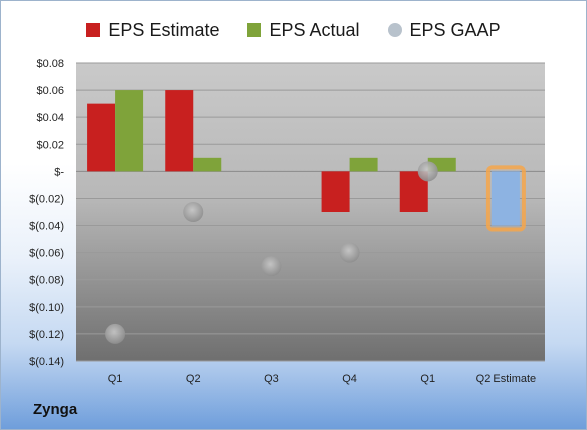  Describe the element at coordinates (50, 145) in the screenshot. I see `y-tick-label: $0.02` at that location.